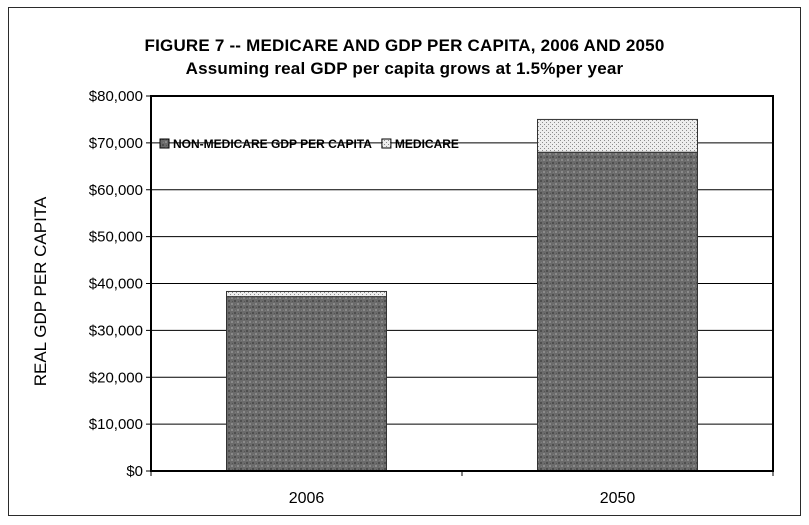 Image resolution: width=809 pixels, height=525 pixels. Describe the element at coordinates (617, 135) in the screenshot. I see `bar-medicare-2050` at that location.